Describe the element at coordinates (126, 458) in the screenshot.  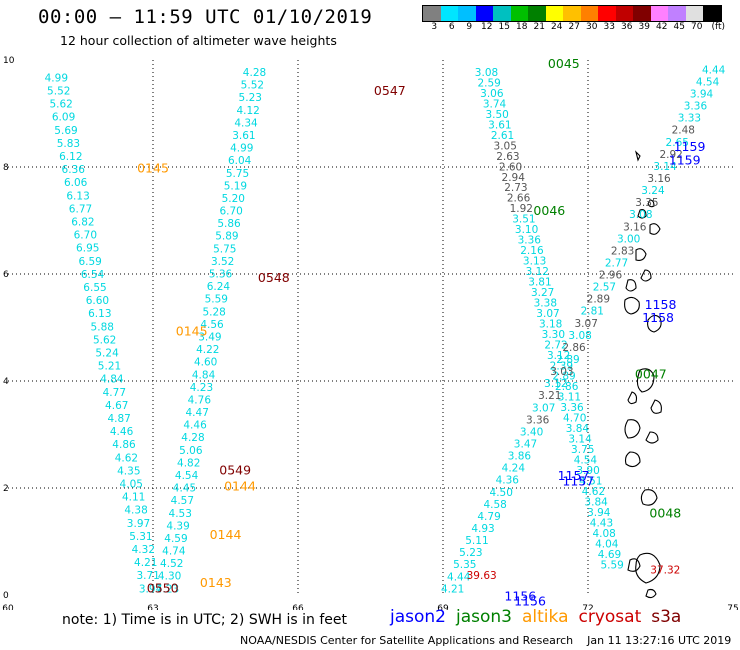
I see `wave-height-value: 4.62` at that location.